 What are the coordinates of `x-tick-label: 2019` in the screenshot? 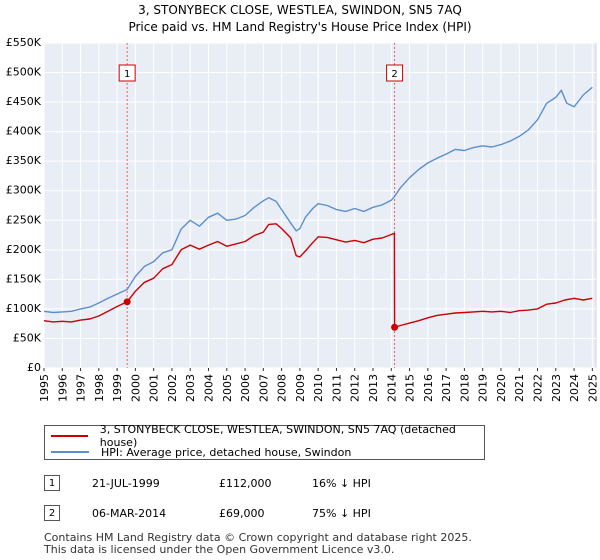 It's located at (483, 388).